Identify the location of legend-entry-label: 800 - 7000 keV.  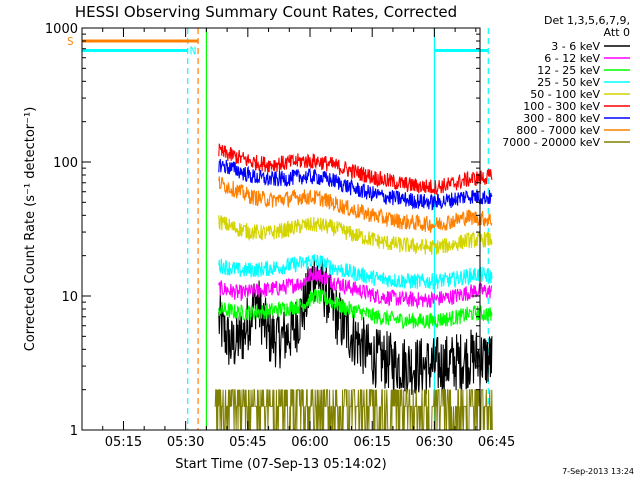
(558, 130).